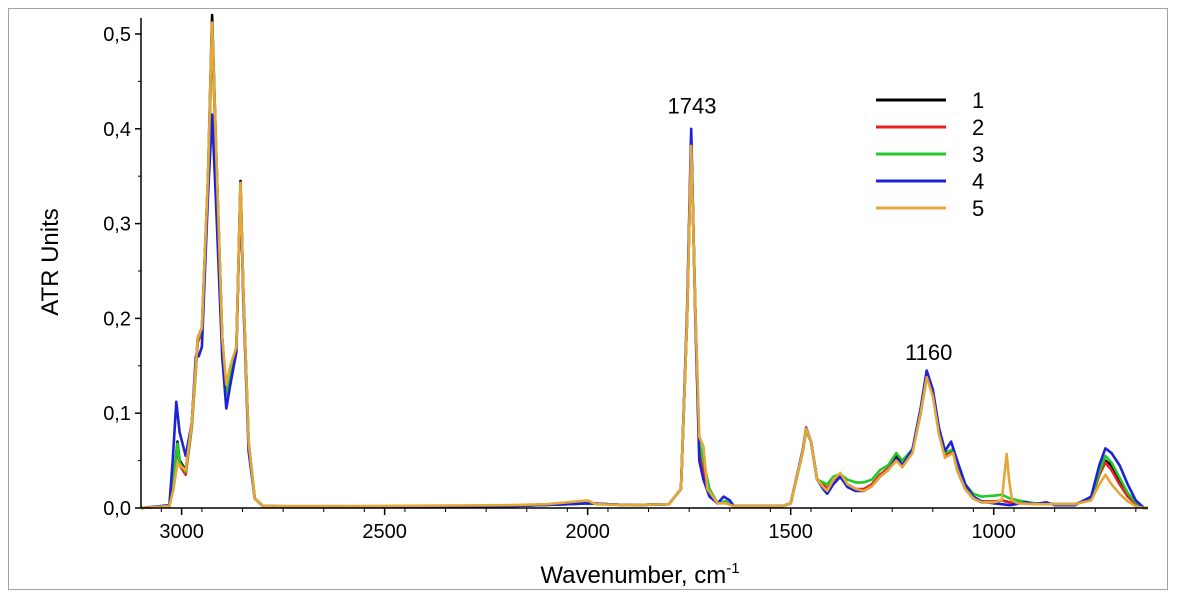 This screenshot has height=603, width=1182. I want to click on legend-label-1: 1, so click(978, 100).